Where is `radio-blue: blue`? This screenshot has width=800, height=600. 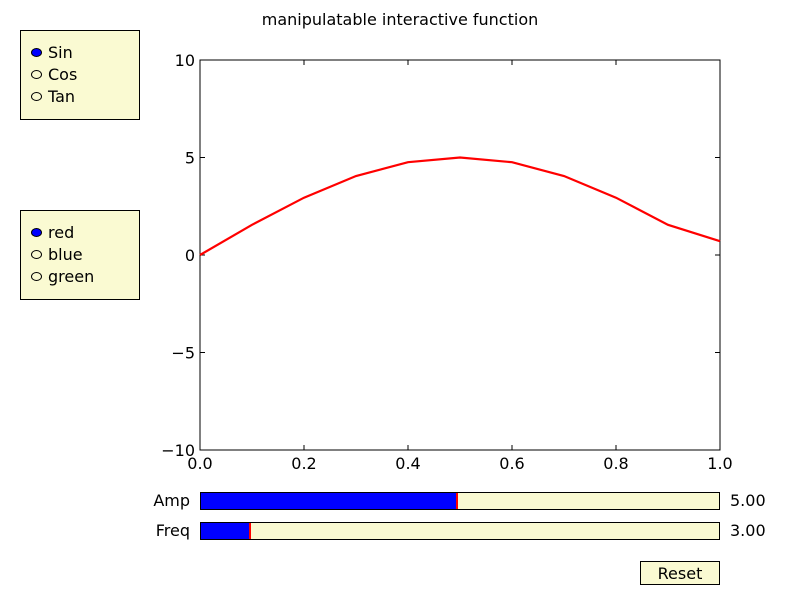
radio-blue: blue is located at coordinates (57, 254).